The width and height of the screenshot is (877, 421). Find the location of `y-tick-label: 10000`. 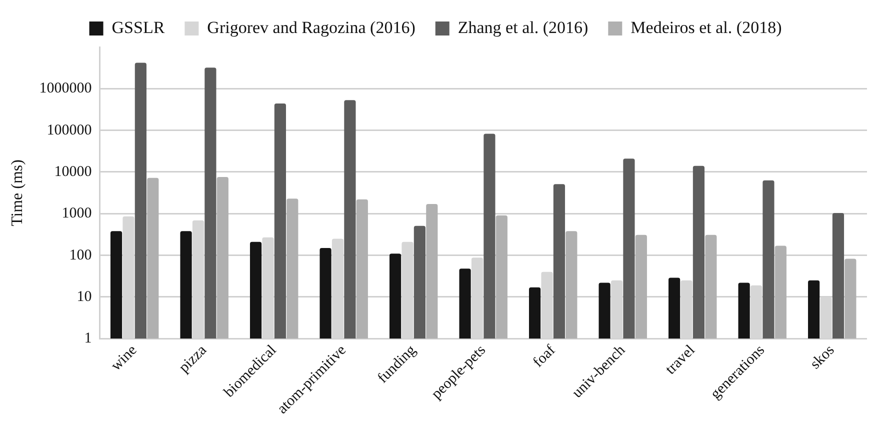

y-tick-label: 10000 is located at coordinates (73, 172).